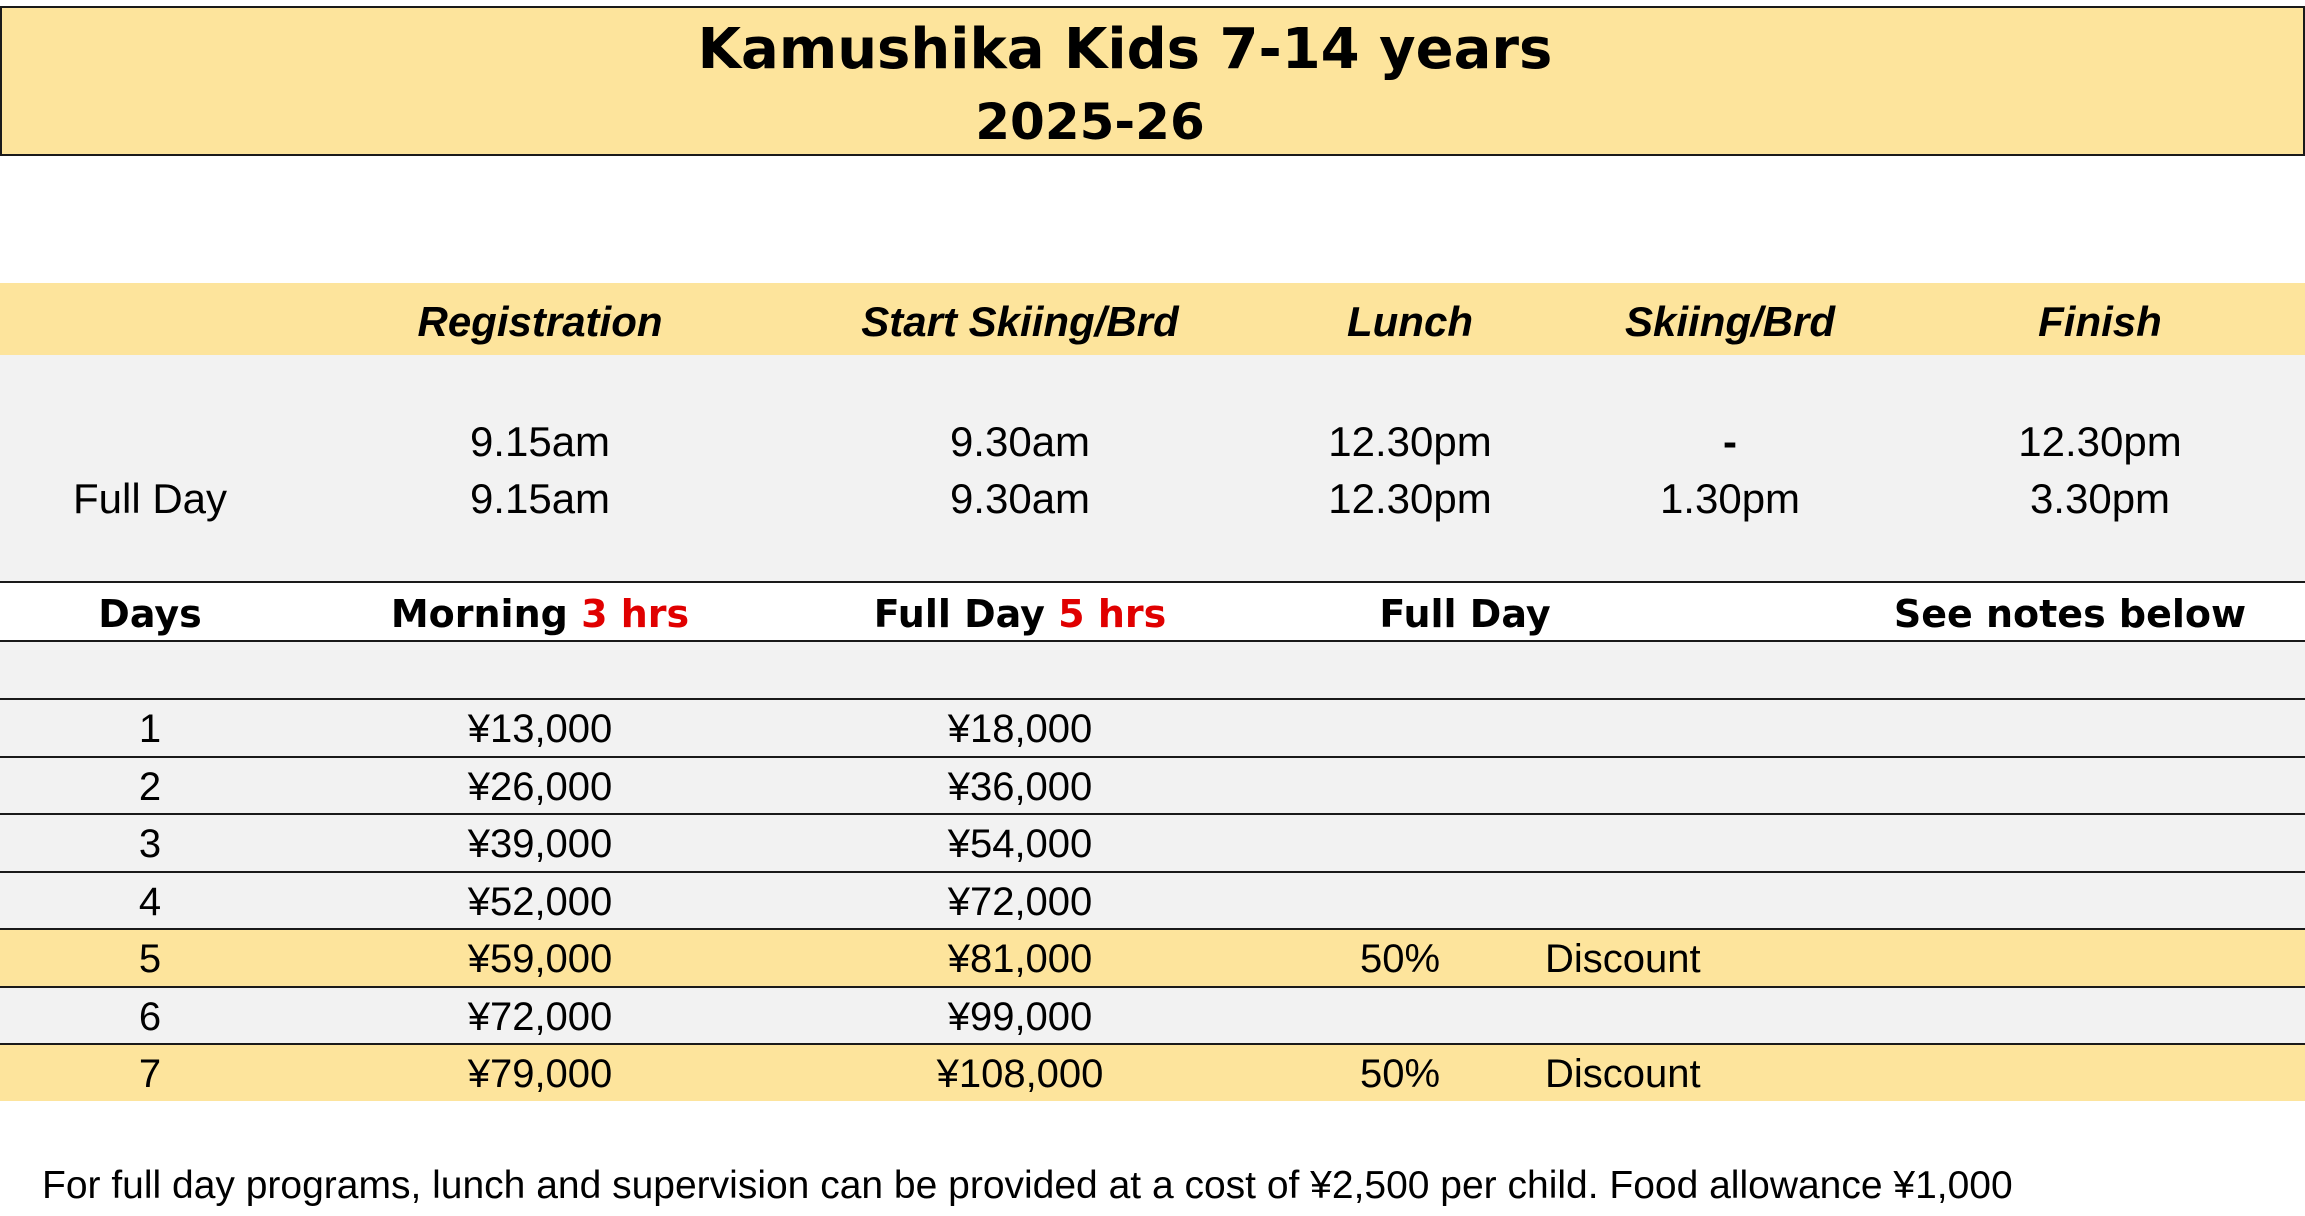  I want to click on pricing-header-fullday-2: Full Day, so click(1465, 614).